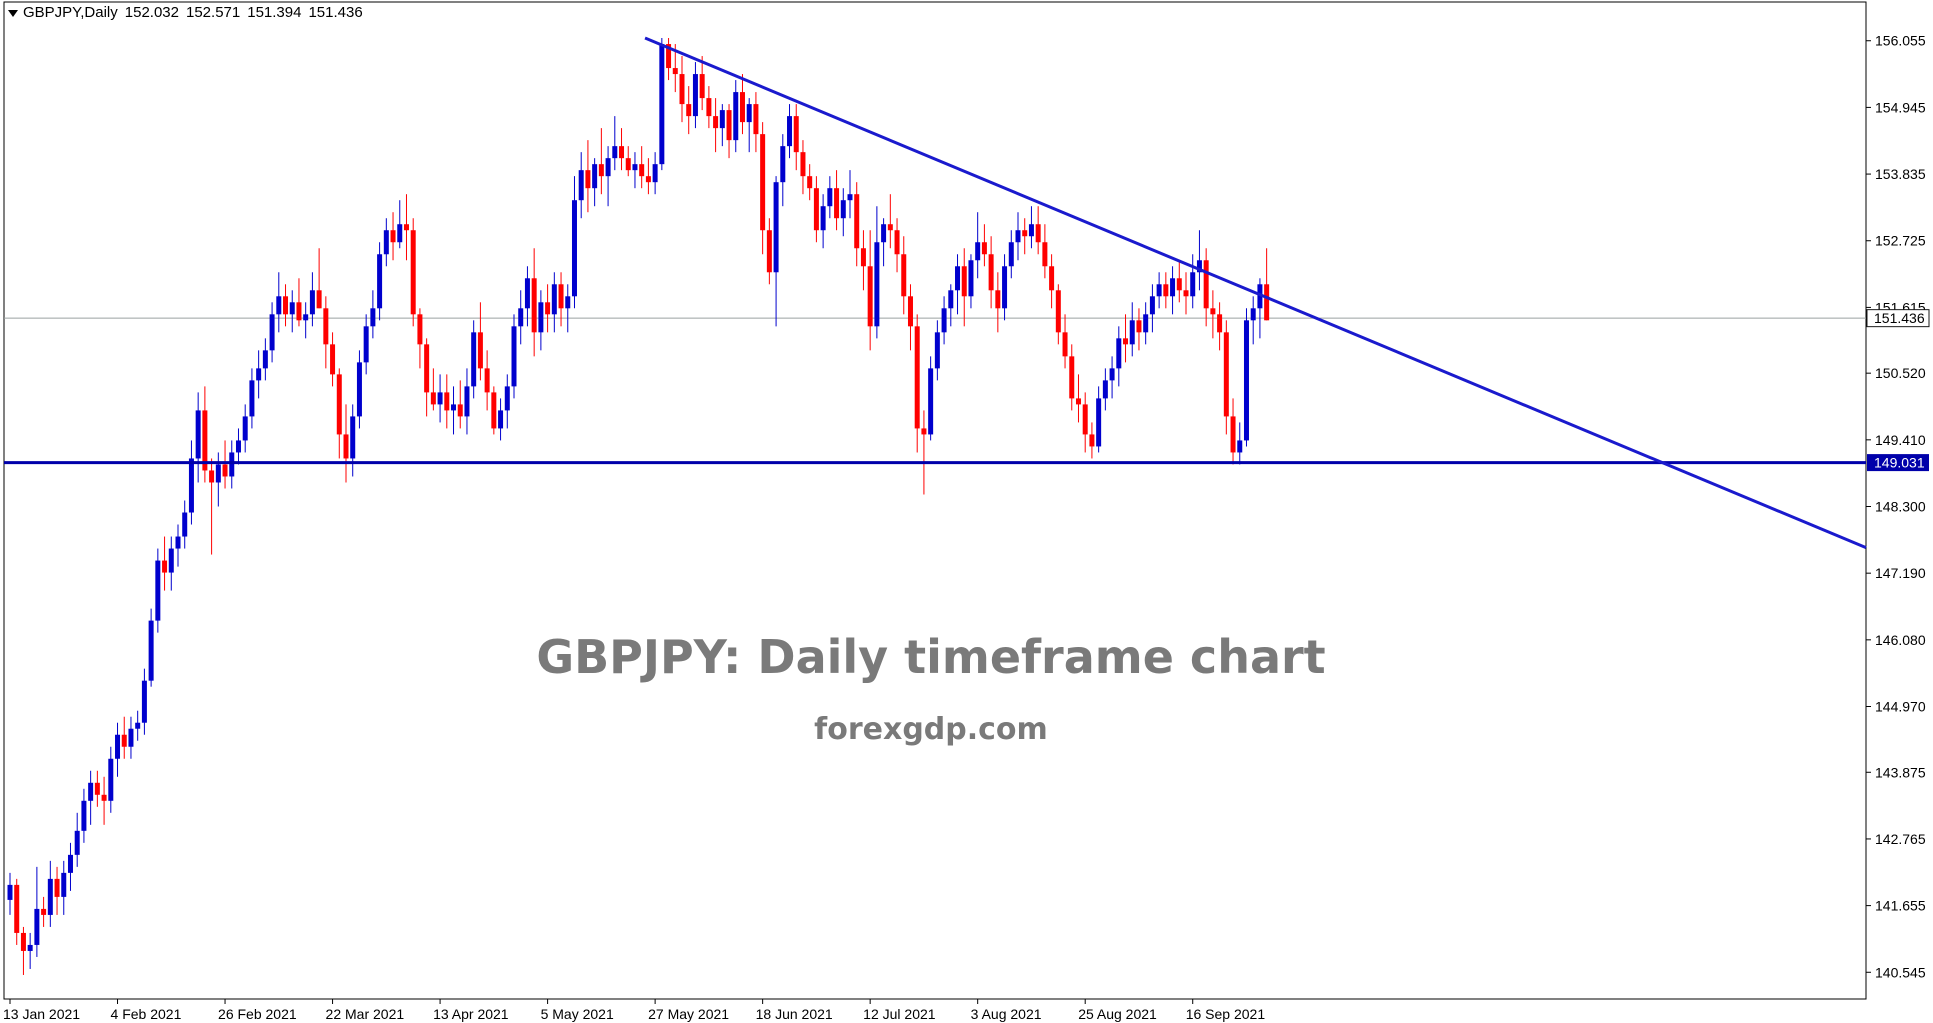  Describe the element at coordinates (213, 12) in the screenshot. I see `high-value: 152.571` at that location.